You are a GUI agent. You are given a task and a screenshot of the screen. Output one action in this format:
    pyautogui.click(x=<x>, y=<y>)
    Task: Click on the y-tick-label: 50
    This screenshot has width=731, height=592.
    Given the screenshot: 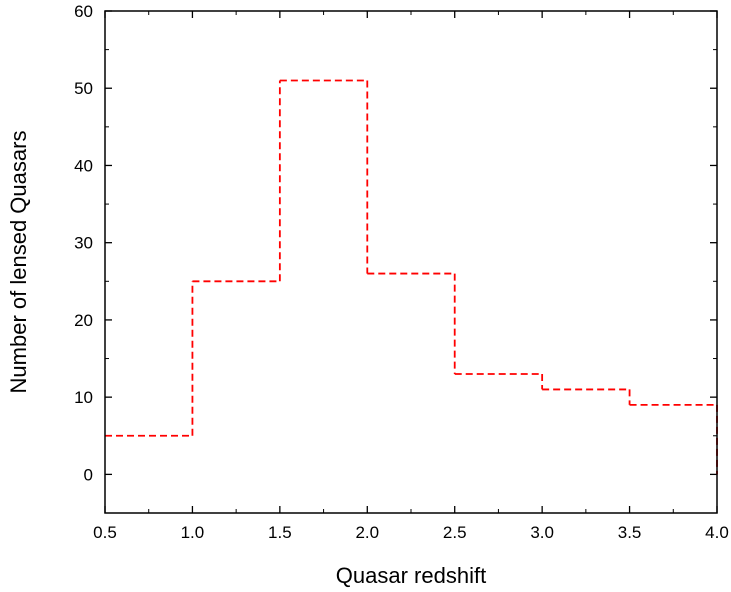 What is the action you would take?
    pyautogui.click(x=83, y=88)
    